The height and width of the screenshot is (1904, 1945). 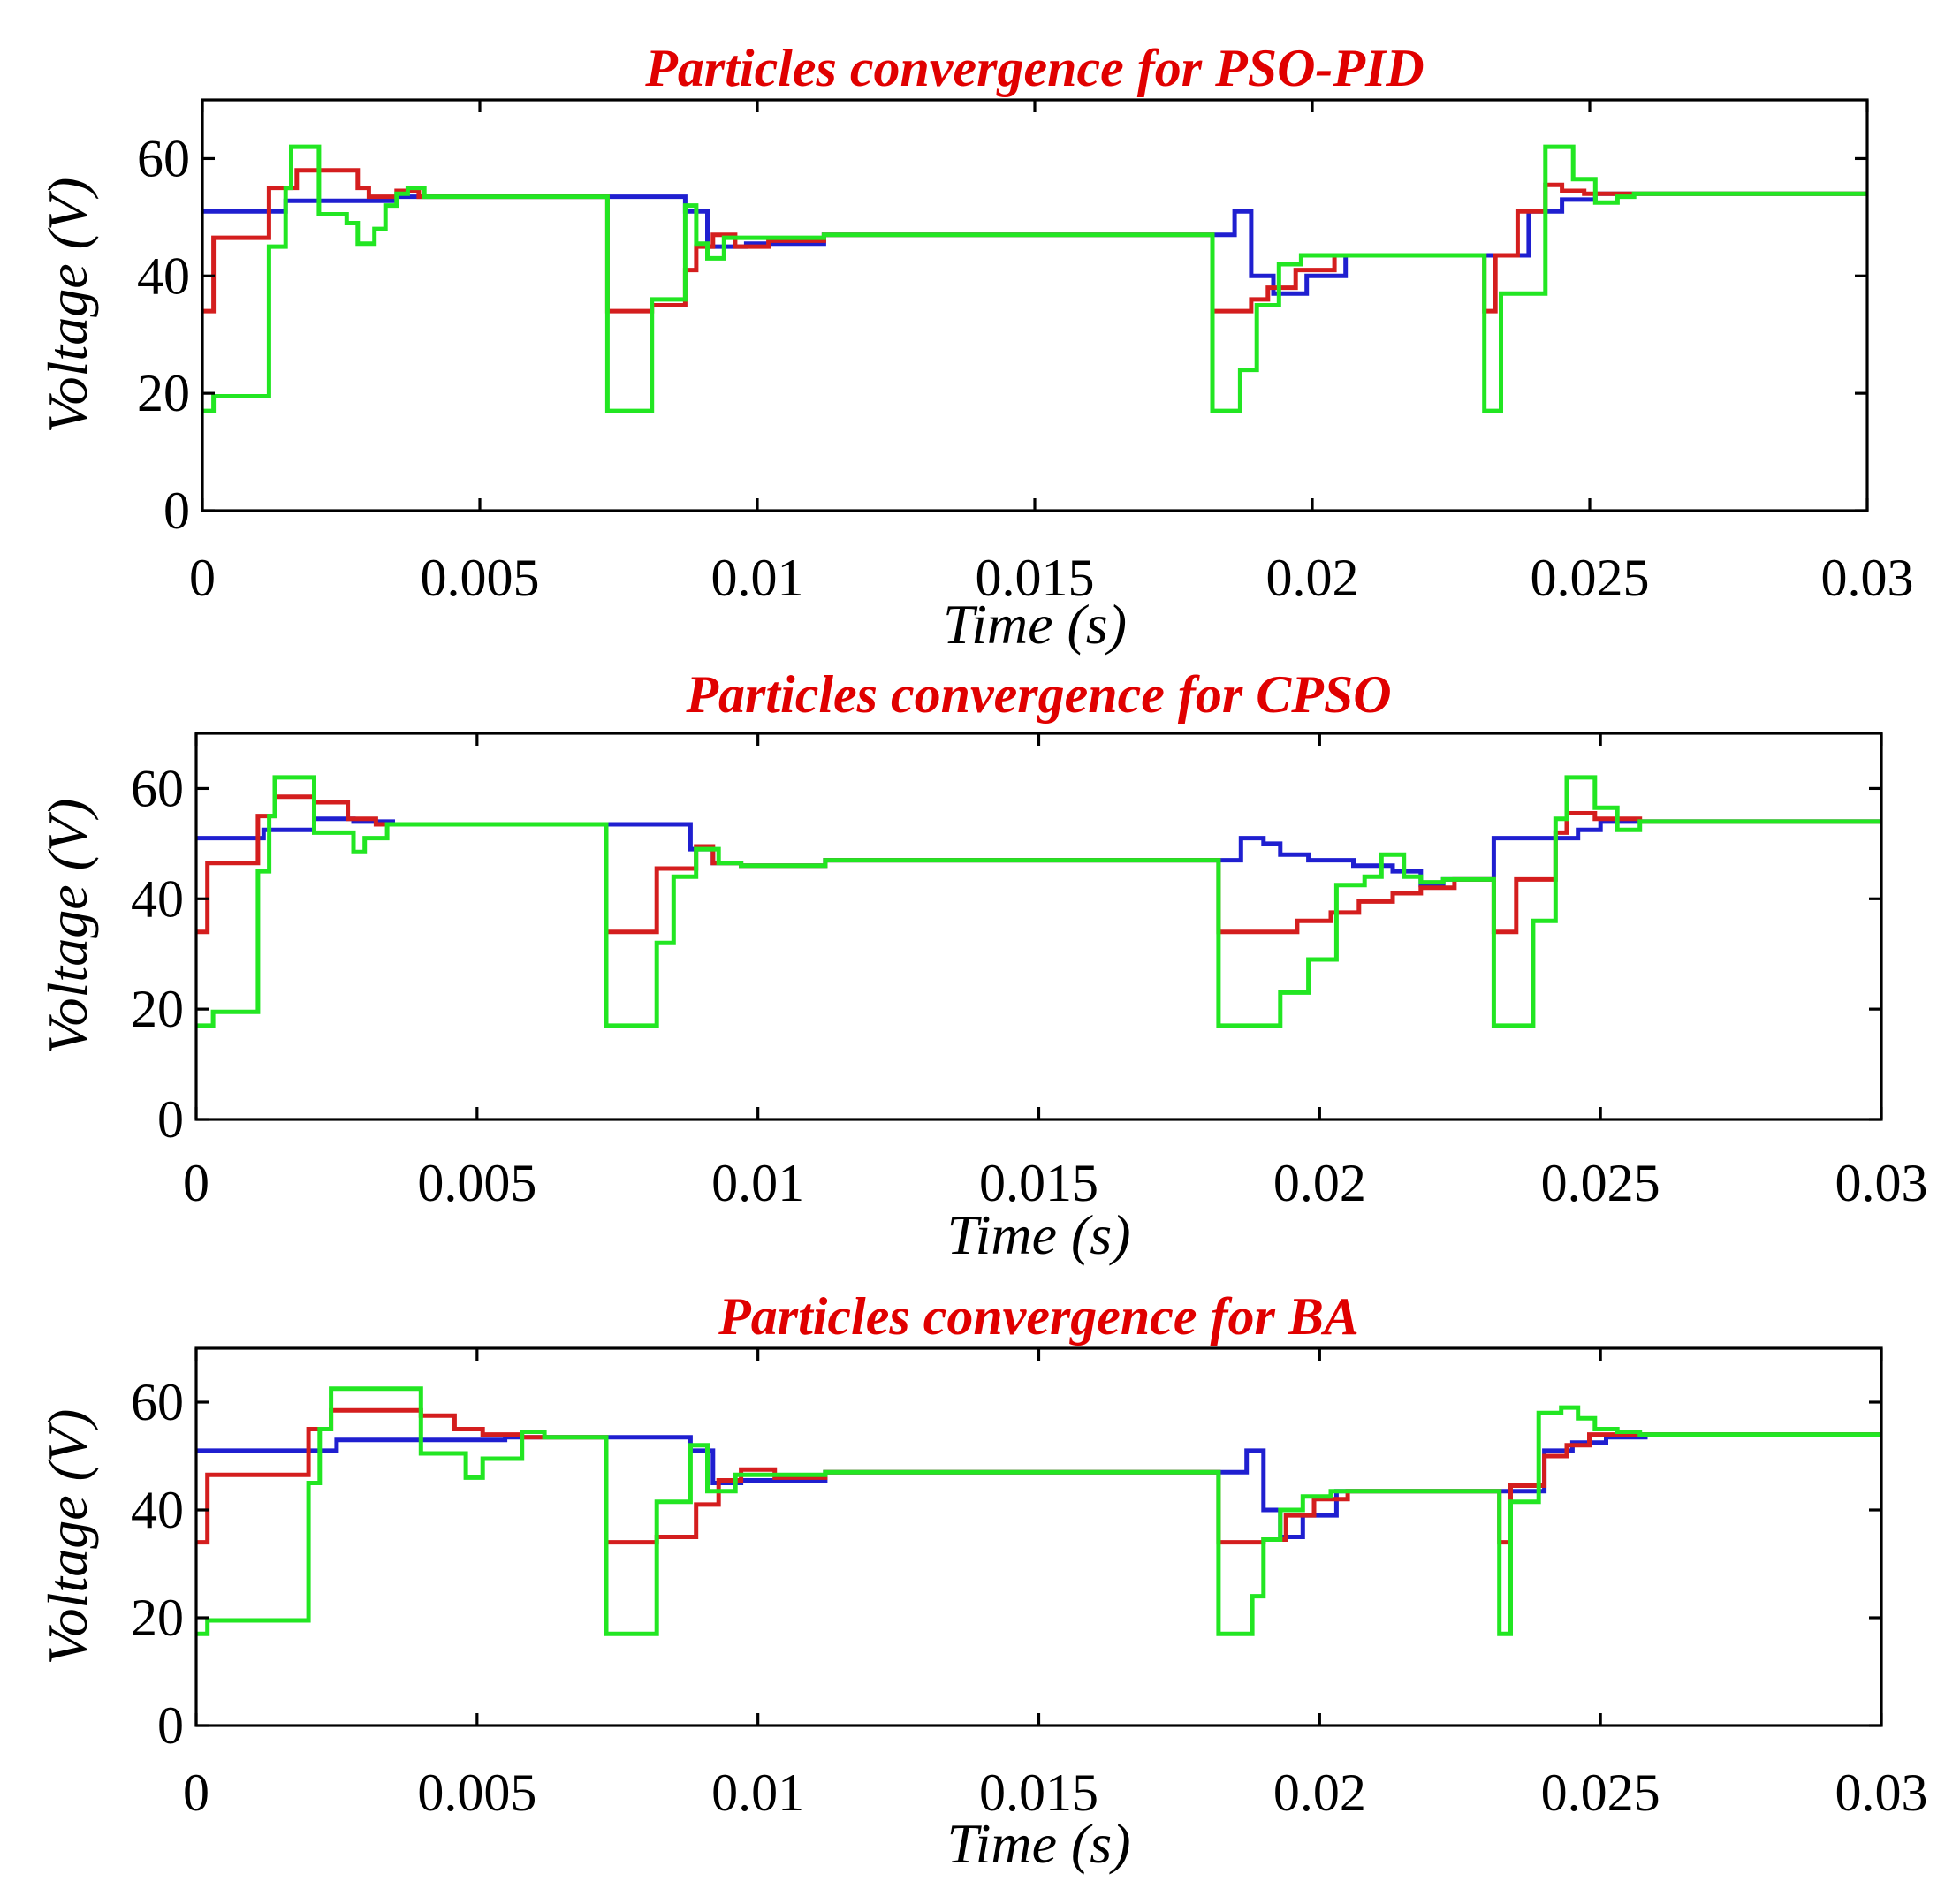 I want to click on chart-title: Particles convergence for CPSO, so click(x=1038, y=694).